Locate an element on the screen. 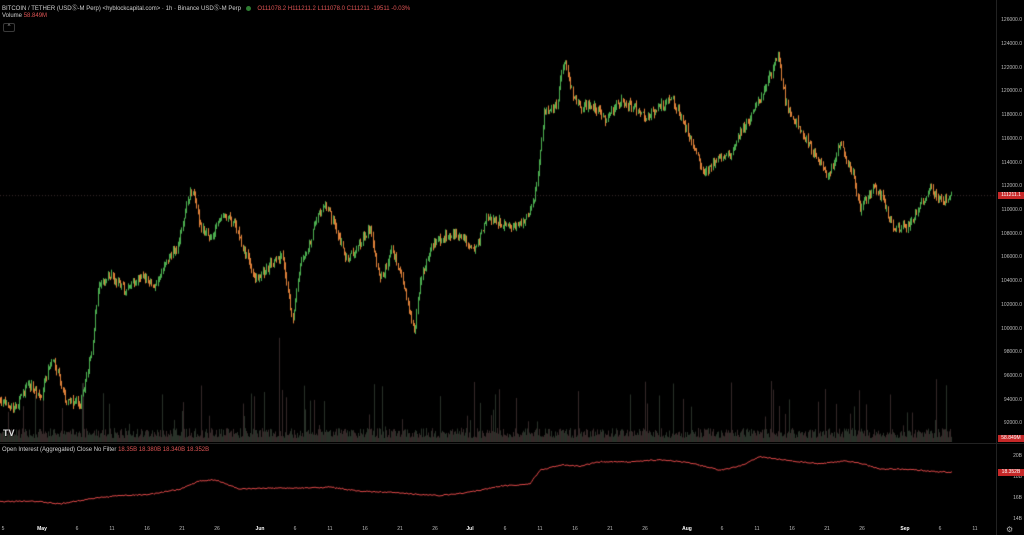 The height and width of the screenshot is (535, 1024). price-axis-label: 126000.0 is located at coordinates (1011, 20).